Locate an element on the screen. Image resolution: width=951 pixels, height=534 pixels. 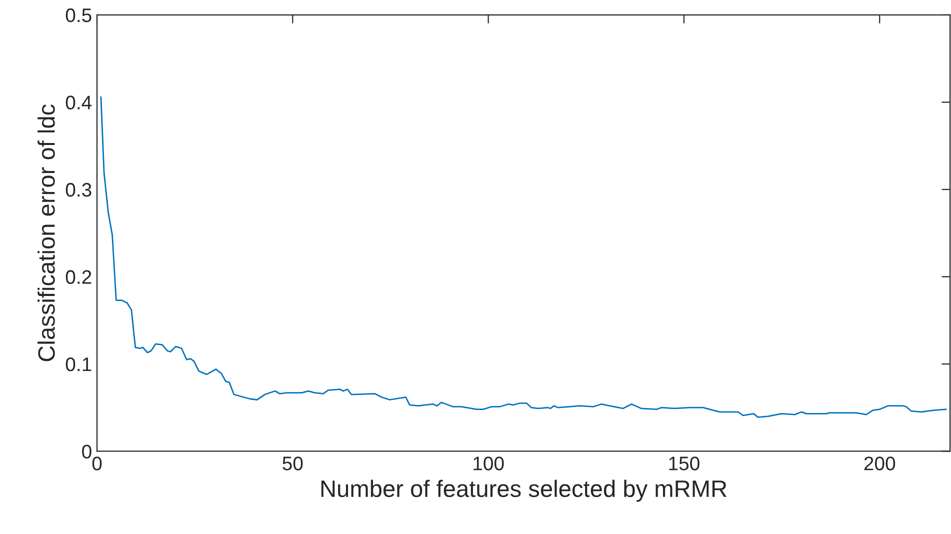
y-tick-label: 0.1 is located at coordinates (79, 364).